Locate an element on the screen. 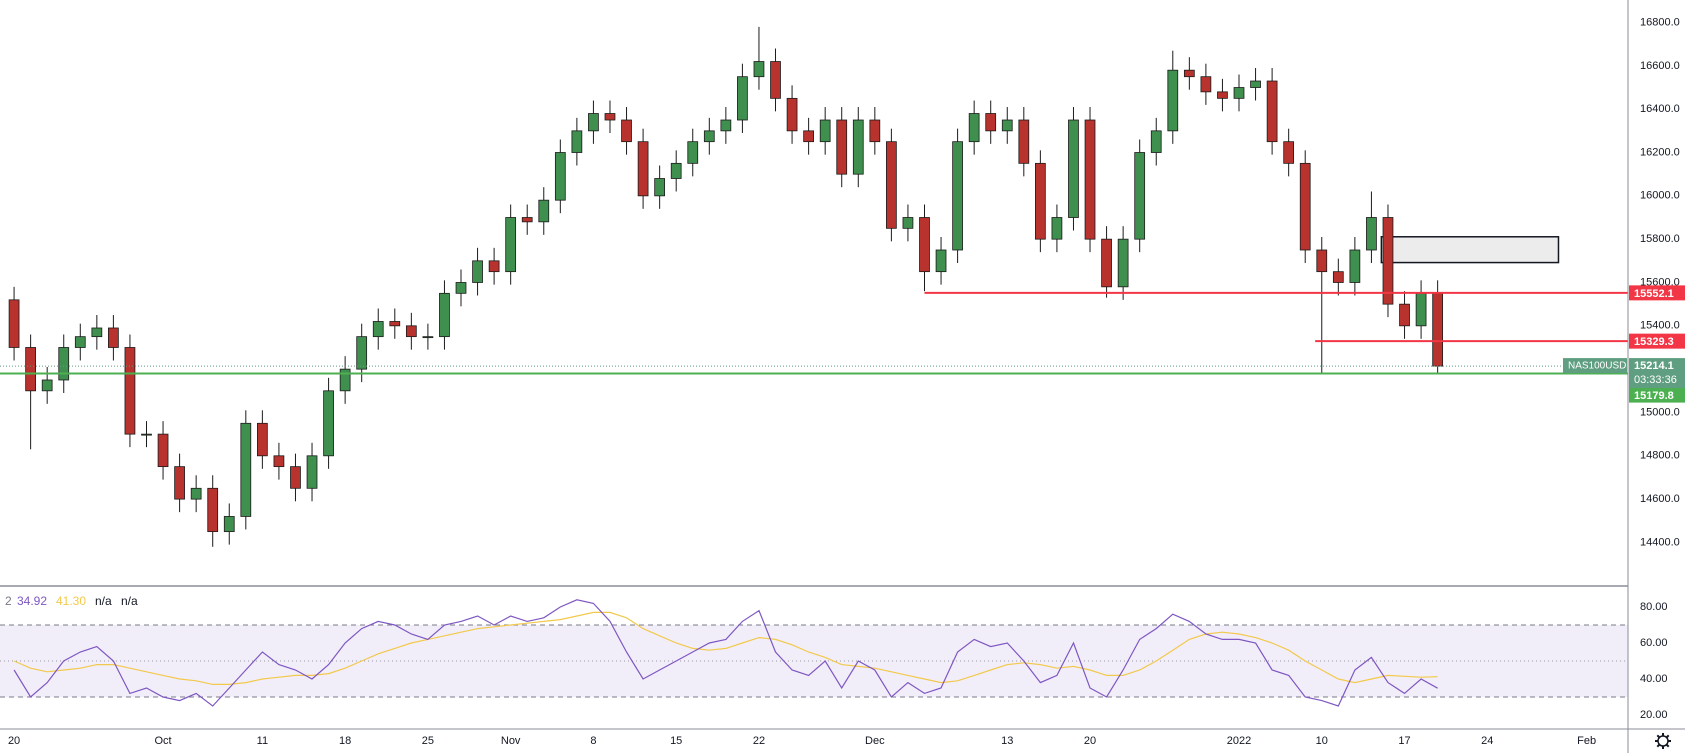 Image resolution: width=1685 pixels, height=753 pixels. settings-icon is located at coordinates (1663, 741).